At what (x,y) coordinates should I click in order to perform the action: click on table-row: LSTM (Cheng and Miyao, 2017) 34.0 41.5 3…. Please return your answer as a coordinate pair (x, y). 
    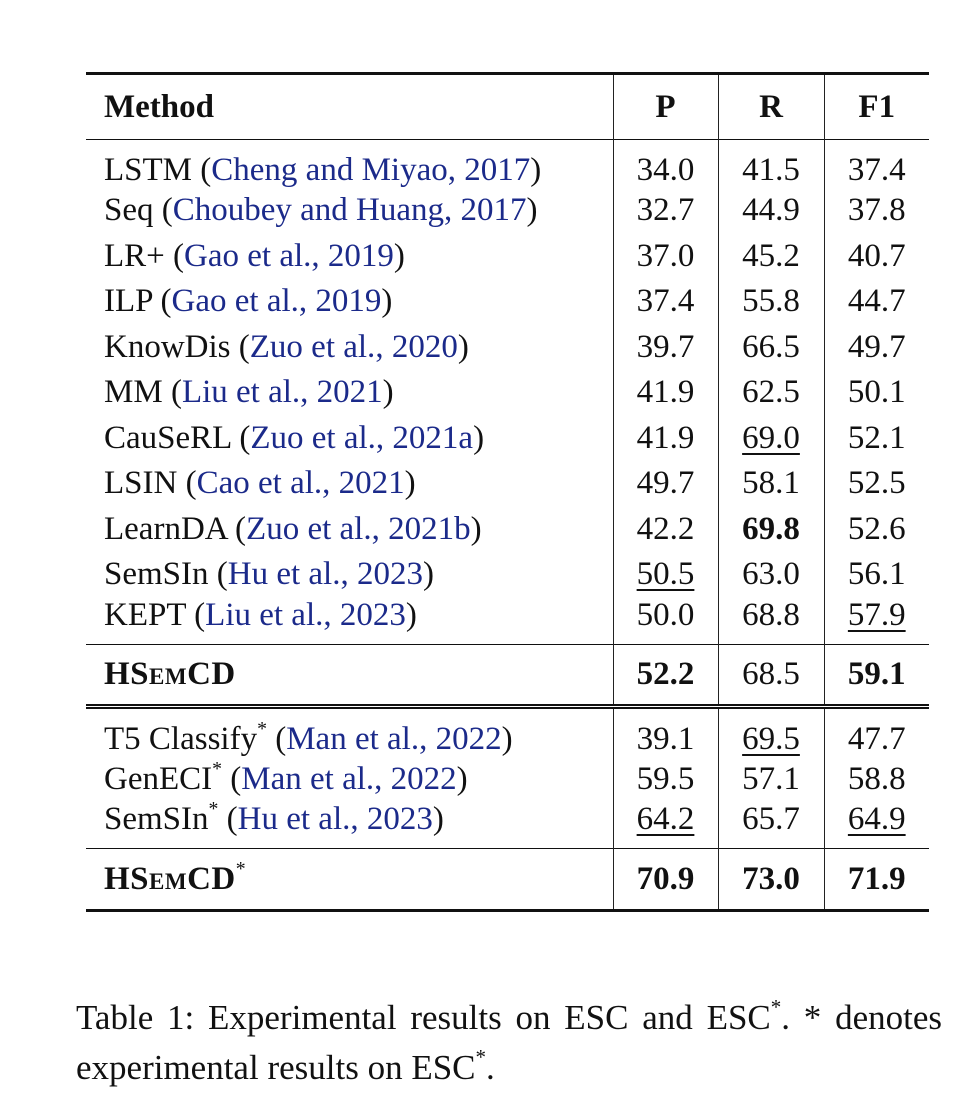
    Looking at the image, I should click on (507, 163).